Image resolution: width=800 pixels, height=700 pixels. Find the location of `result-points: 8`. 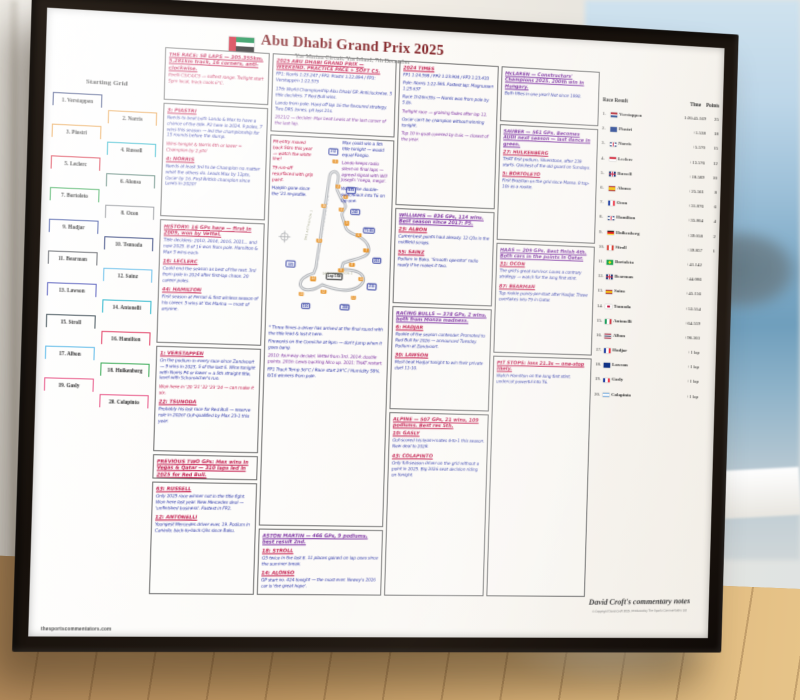

result-points: 8 is located at coordinates (715, 193).